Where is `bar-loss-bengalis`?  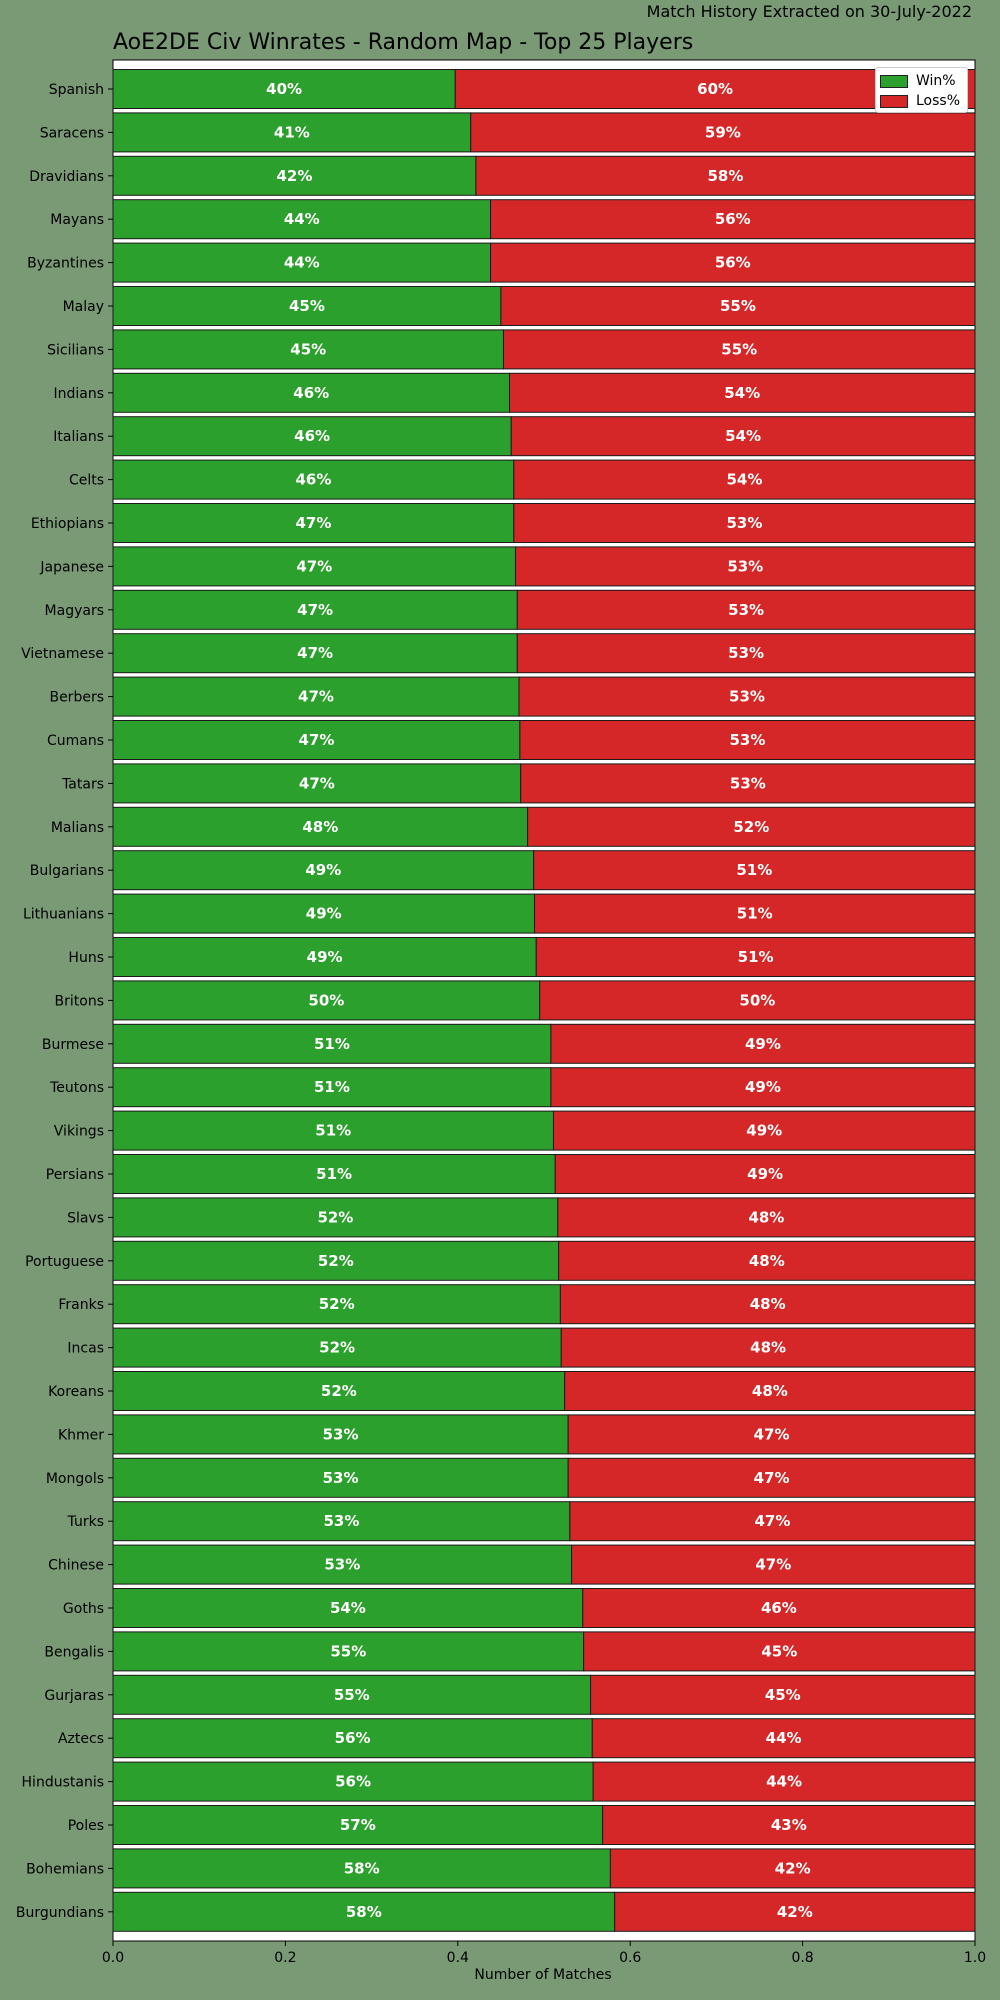
bar-loss-bengalis is located at coordinates (779, 1651).